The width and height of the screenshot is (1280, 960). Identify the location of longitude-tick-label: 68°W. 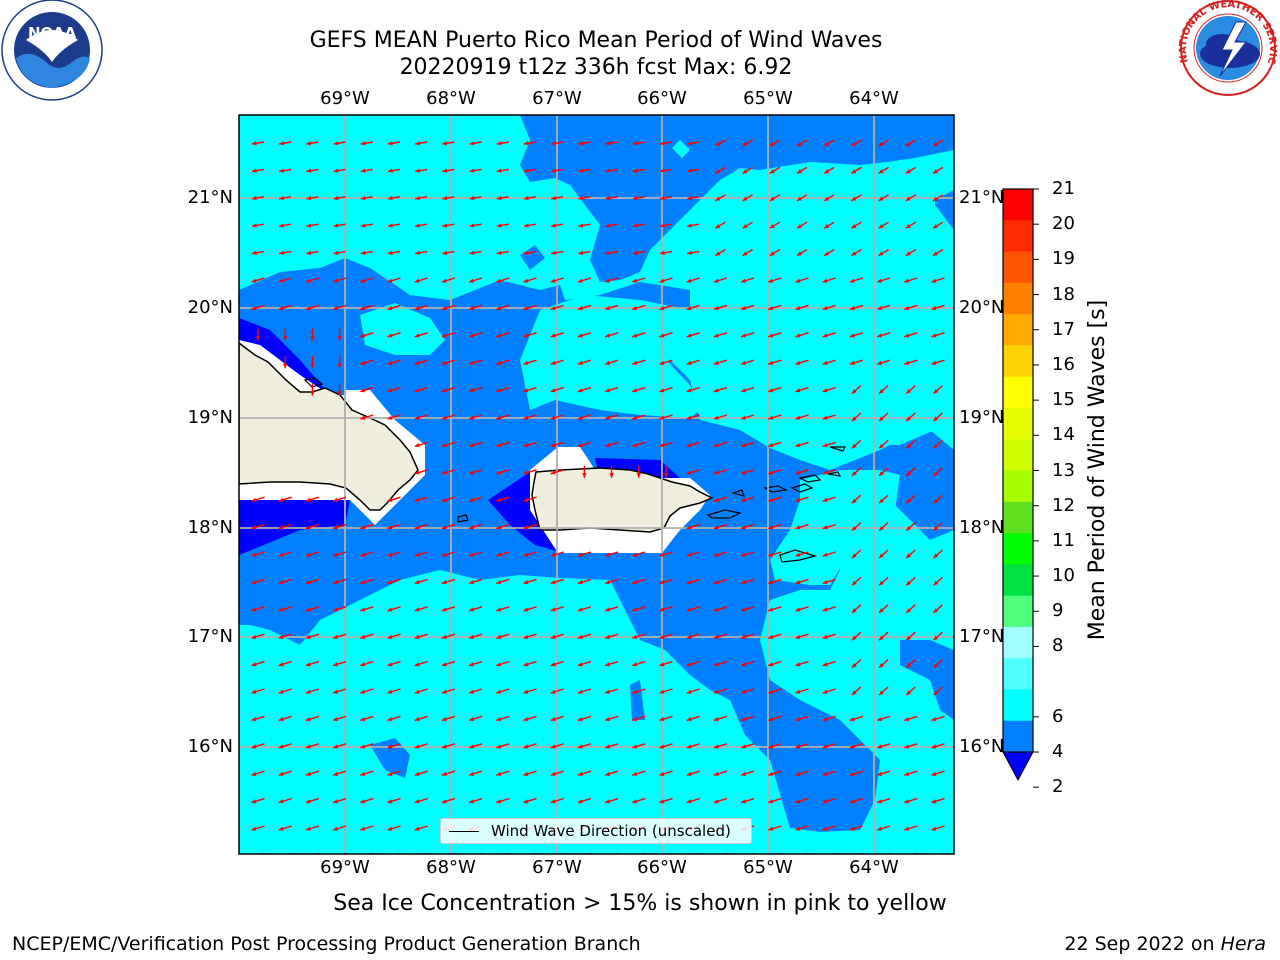
(451, 867).